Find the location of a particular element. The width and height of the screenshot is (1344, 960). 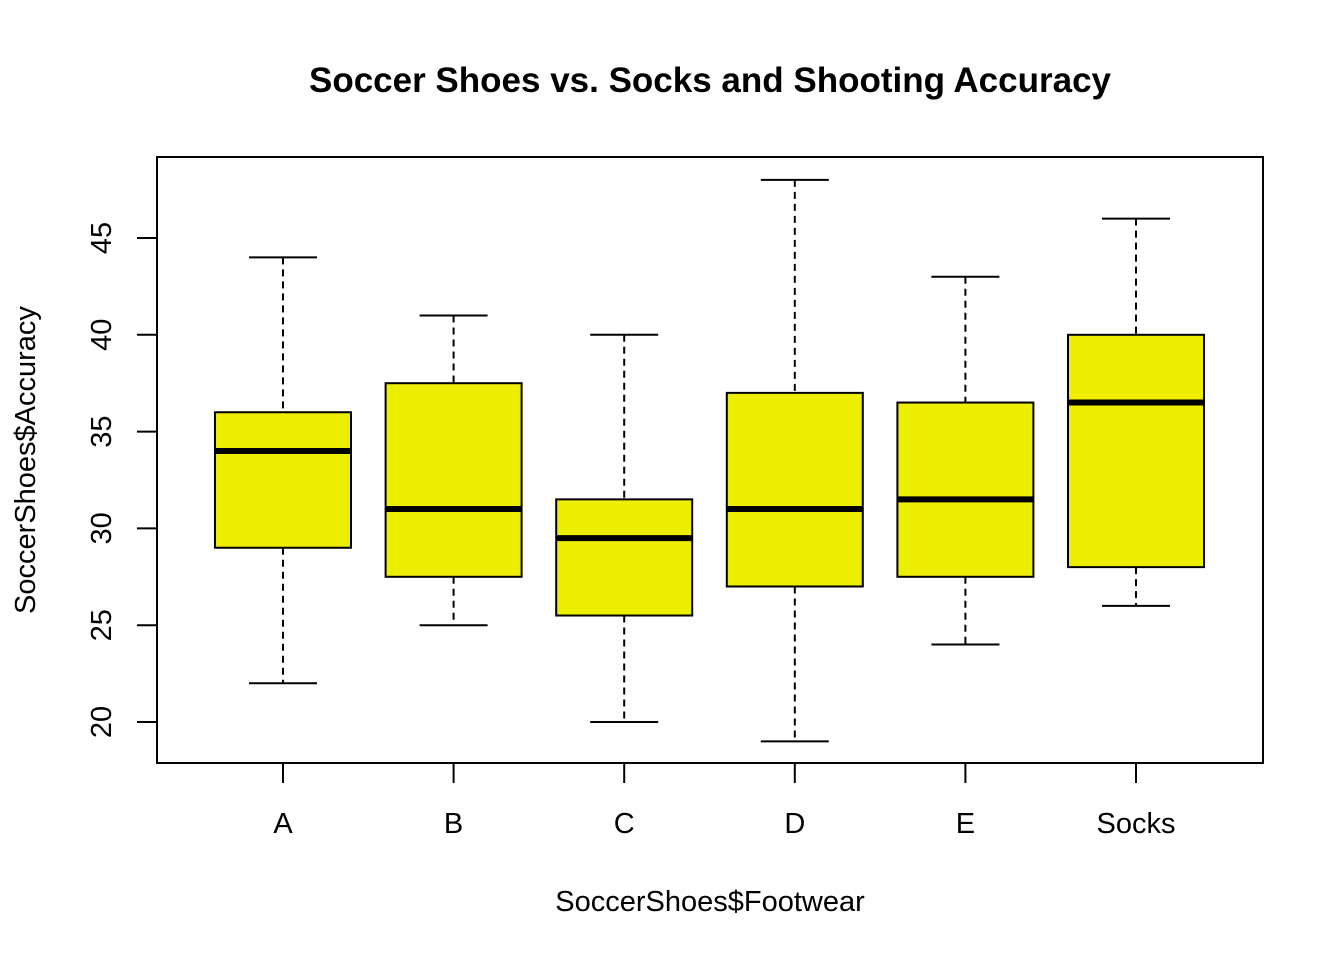

box-d is located at coordinates (794, 460).